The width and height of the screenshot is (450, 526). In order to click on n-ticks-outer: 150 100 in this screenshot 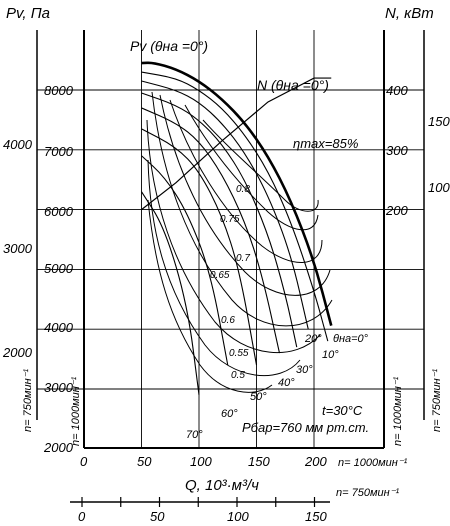, I will do `click(439, 154)`.